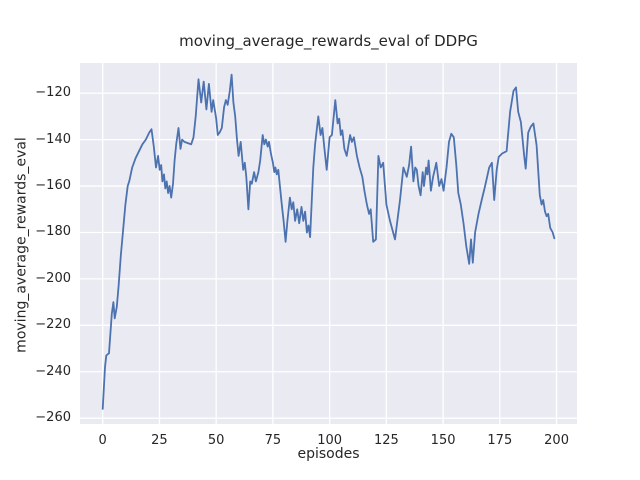 This screenshot has width=640, height=480. What do you see at coordinates (53, 139) in the screenshot?
I see `y-tick-label: −140` at bounding box center [53, 139].